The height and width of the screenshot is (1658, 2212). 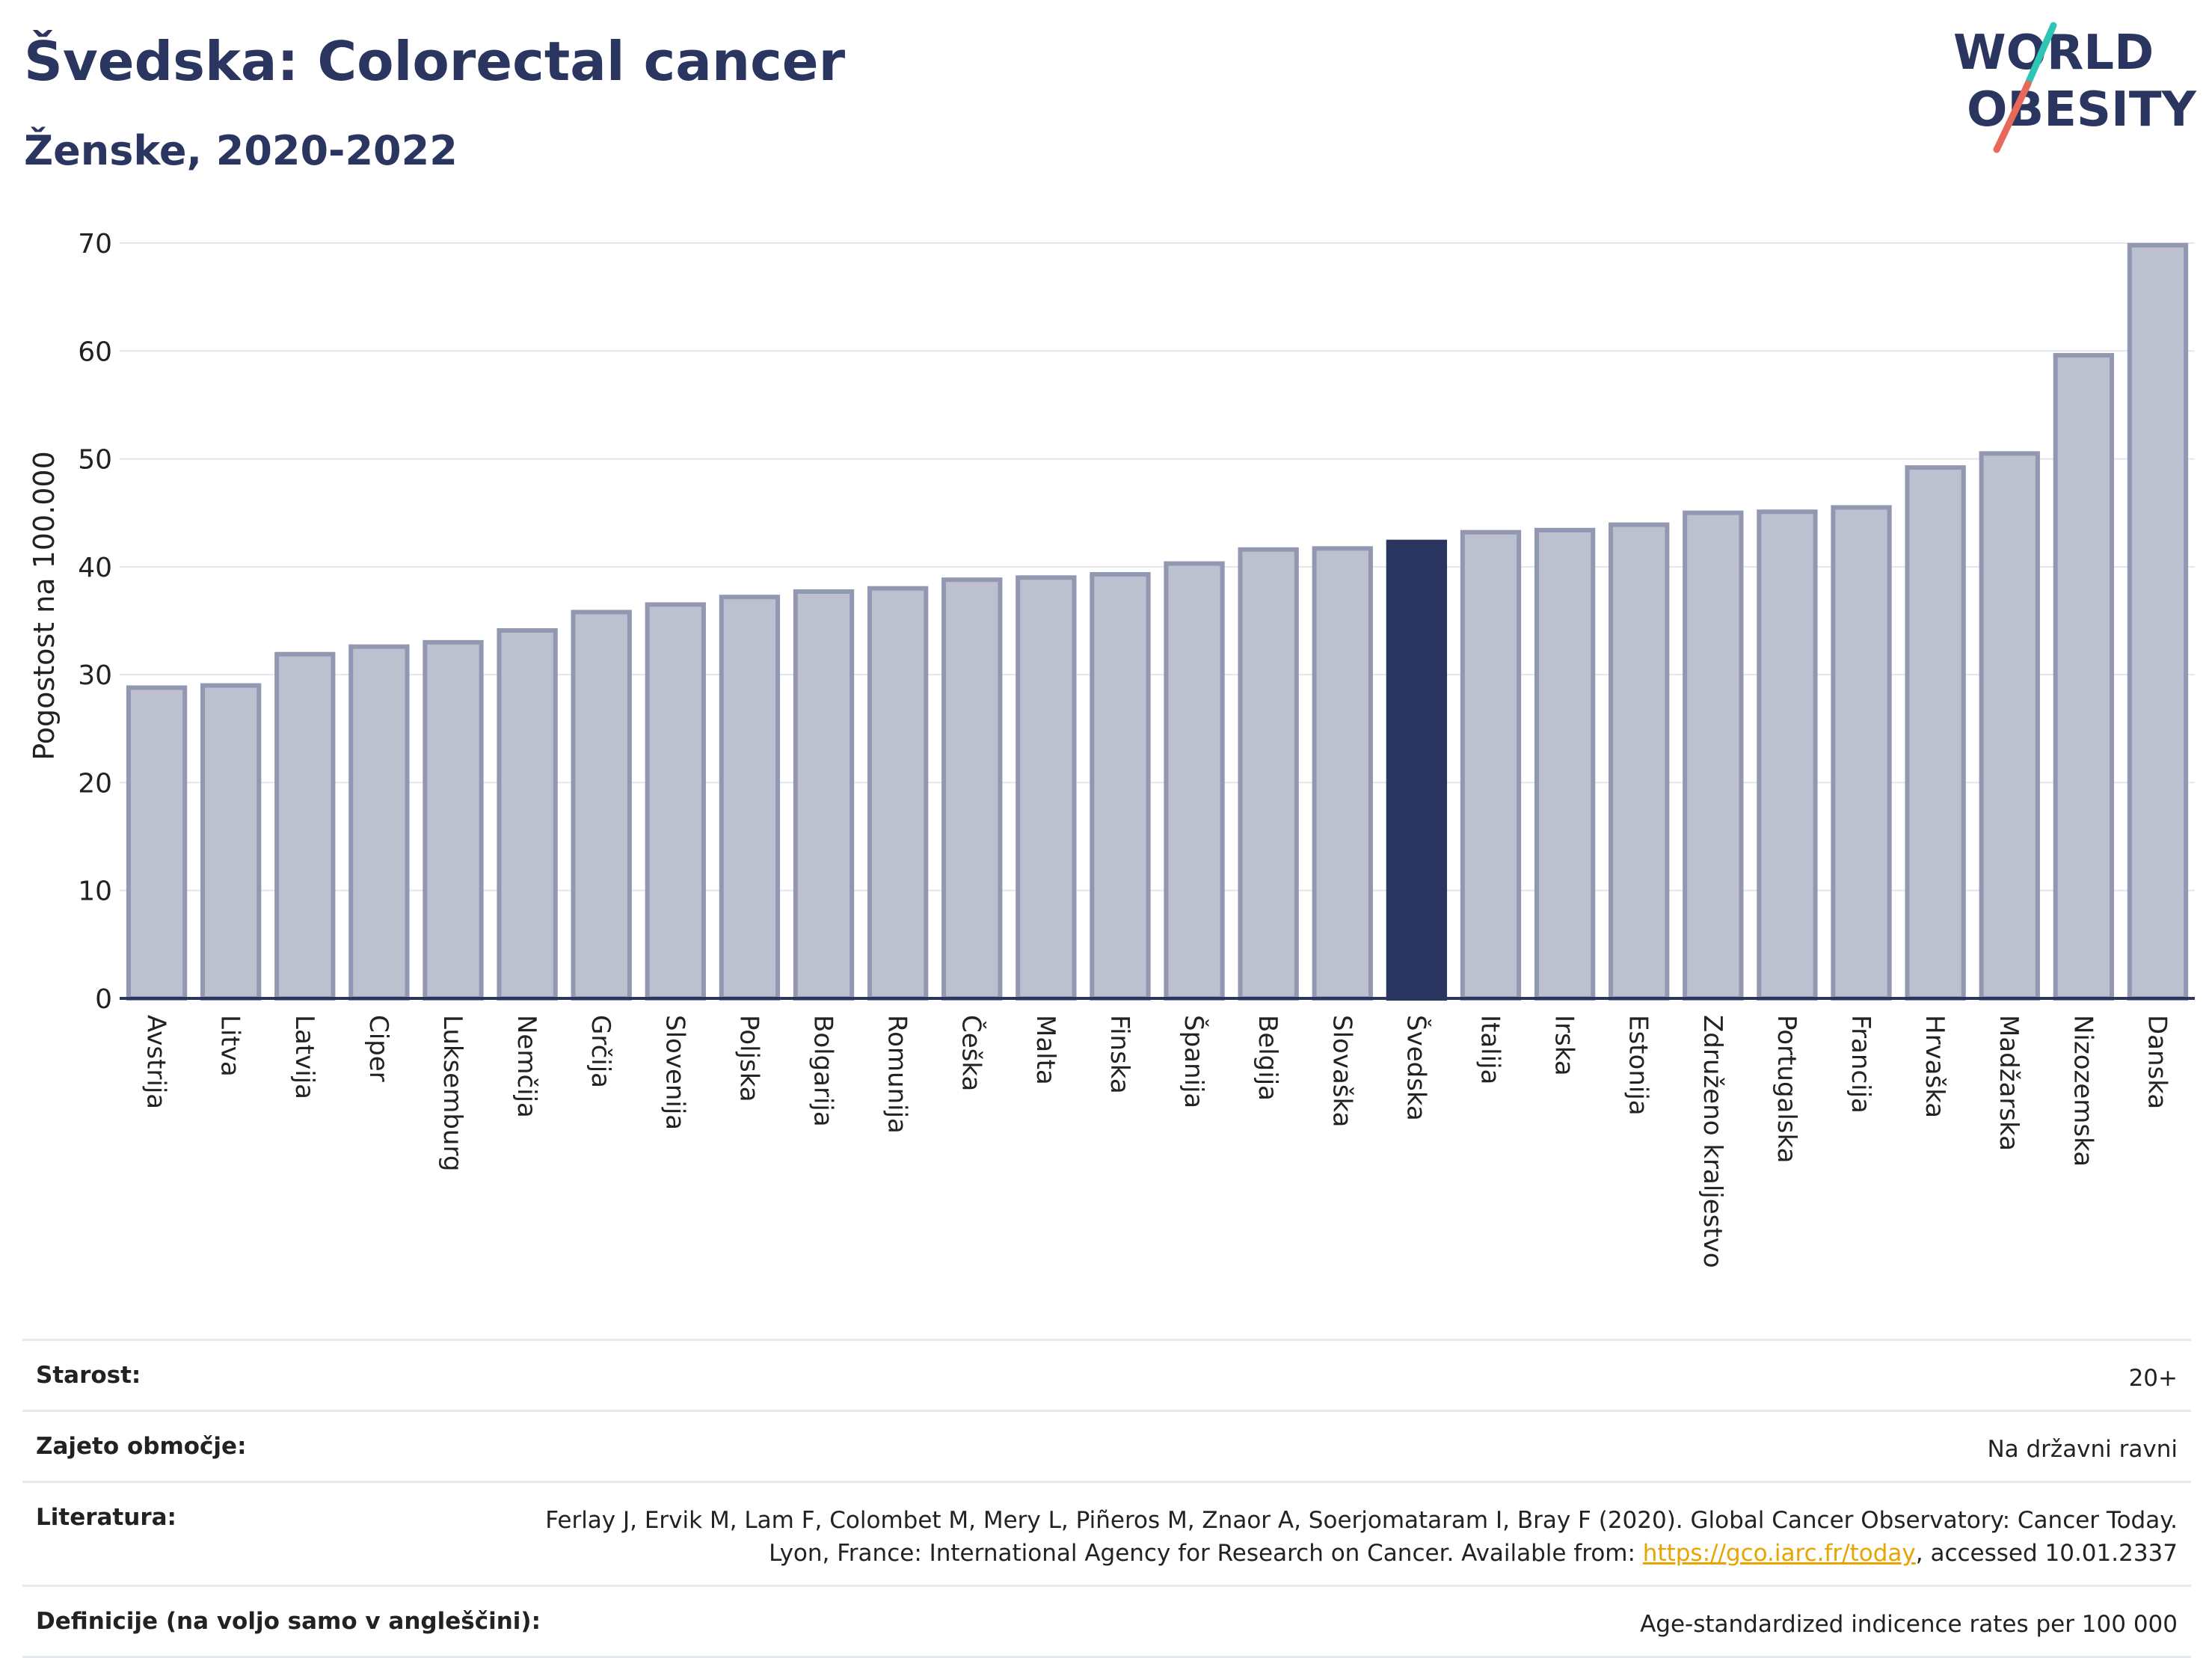 What do you see at coordinates (823, 1071) in the screenshot?
I see `x-tick-label: Bolgarija` at bounding box center [823, 1071].